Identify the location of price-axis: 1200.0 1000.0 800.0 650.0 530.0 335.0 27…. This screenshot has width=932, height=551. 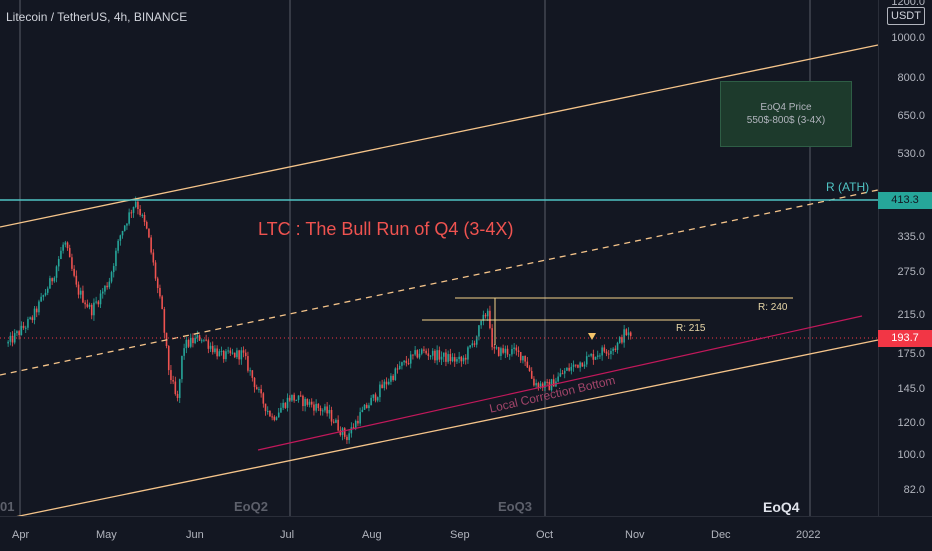
(905, 258).